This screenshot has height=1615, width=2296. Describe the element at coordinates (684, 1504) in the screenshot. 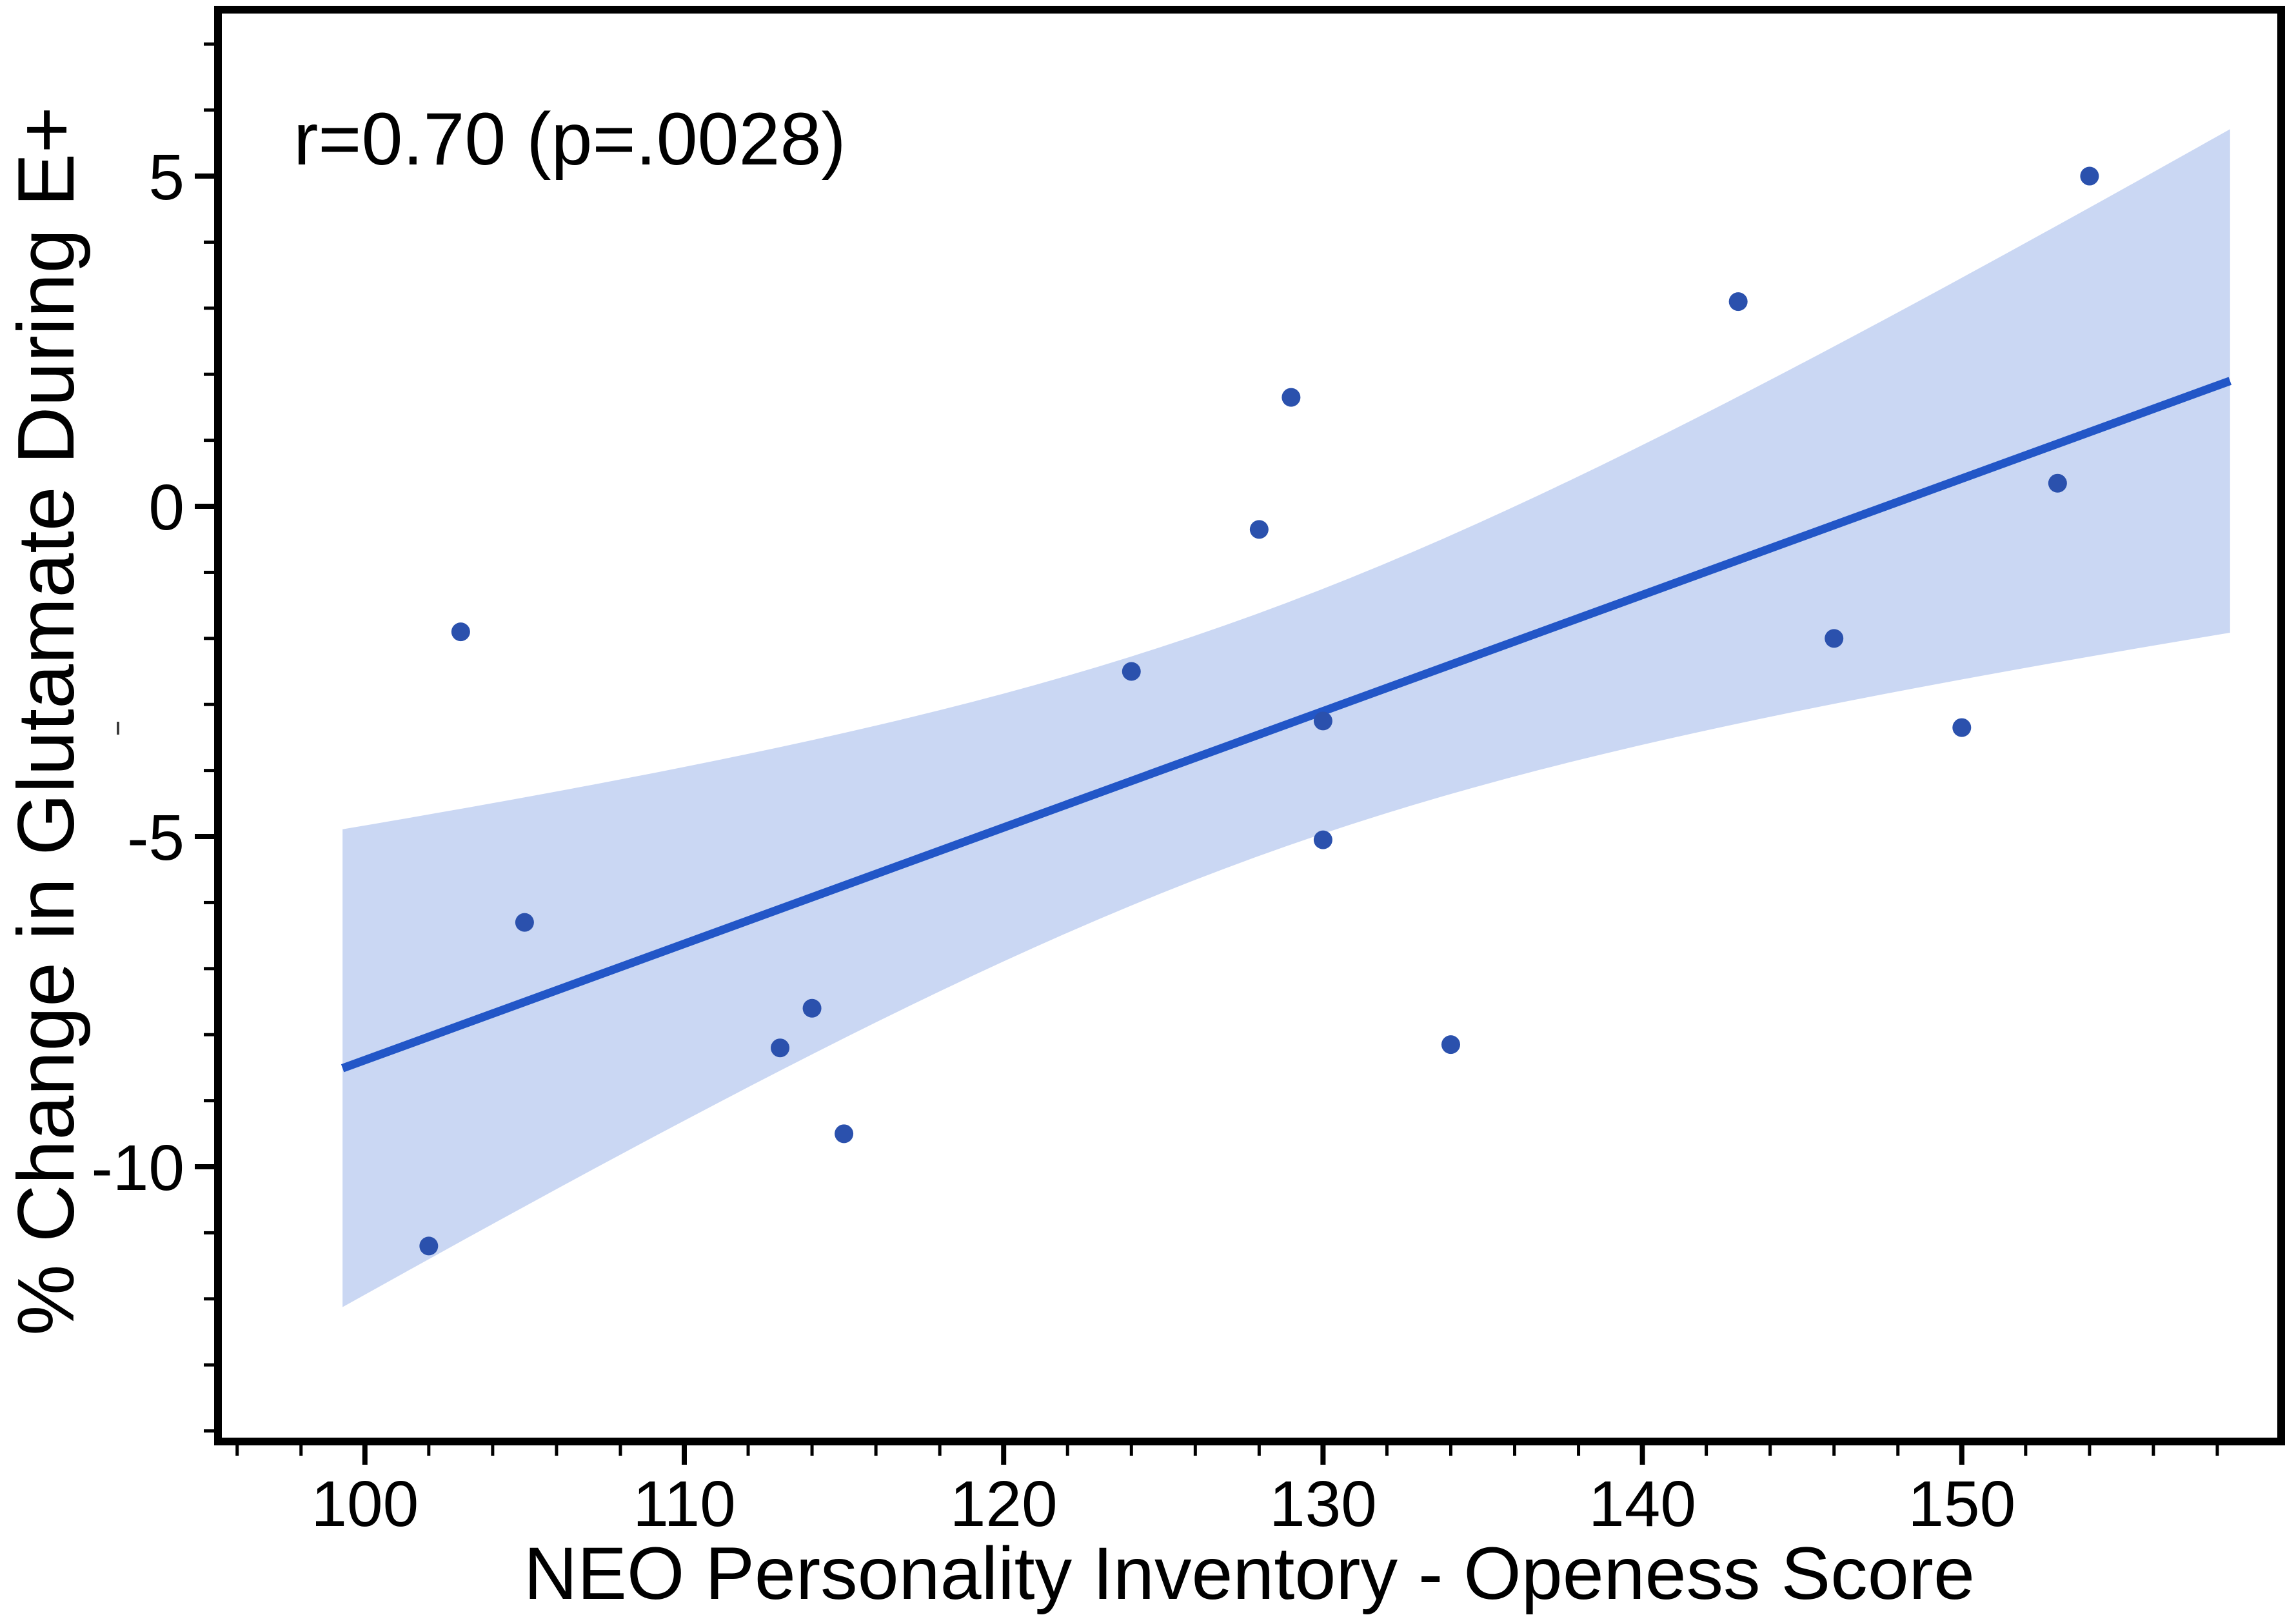

I see `x-tick-label: 110` at that location.